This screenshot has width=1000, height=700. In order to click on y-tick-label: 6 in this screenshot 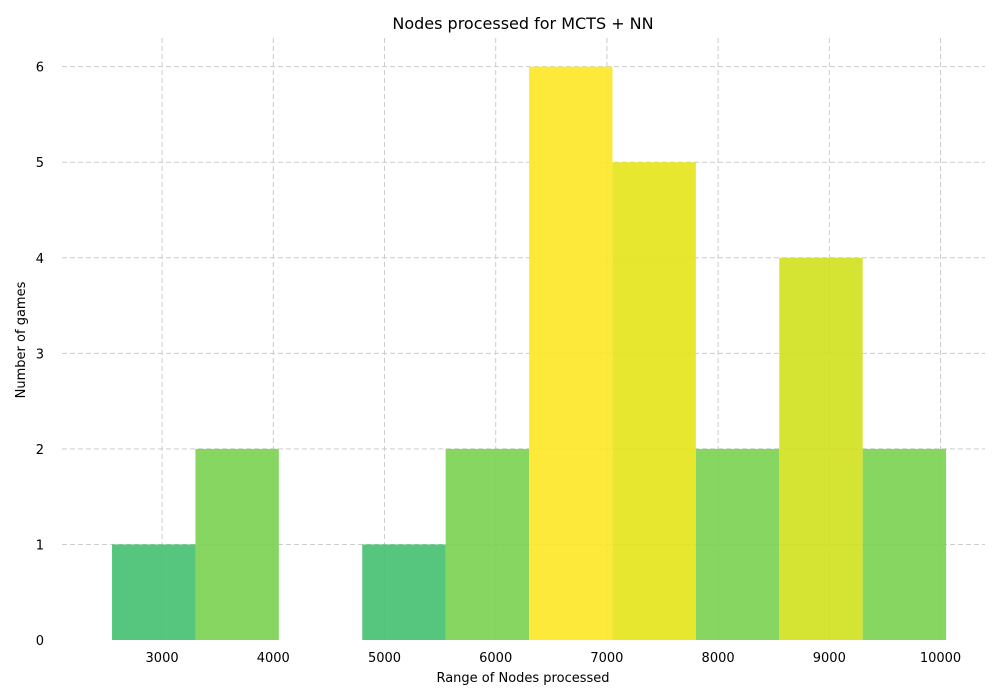, I will do `click(40, 68)`.